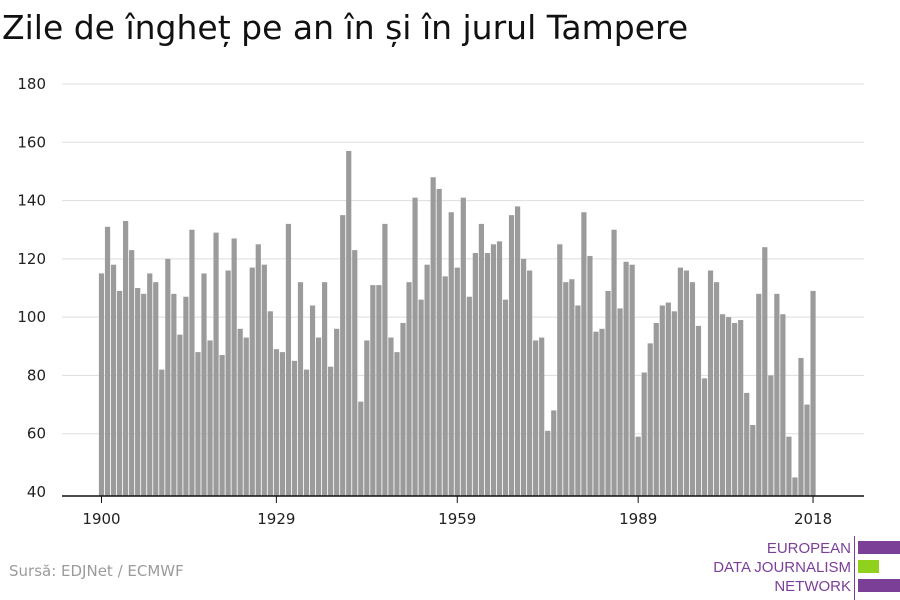 Image resolution: width=900 pixels, height=600 pixels. What do you see at coordinates (457, 519) in the screenshot?
I see `x-tick-label: 1959` at bounding box center [457, 519].